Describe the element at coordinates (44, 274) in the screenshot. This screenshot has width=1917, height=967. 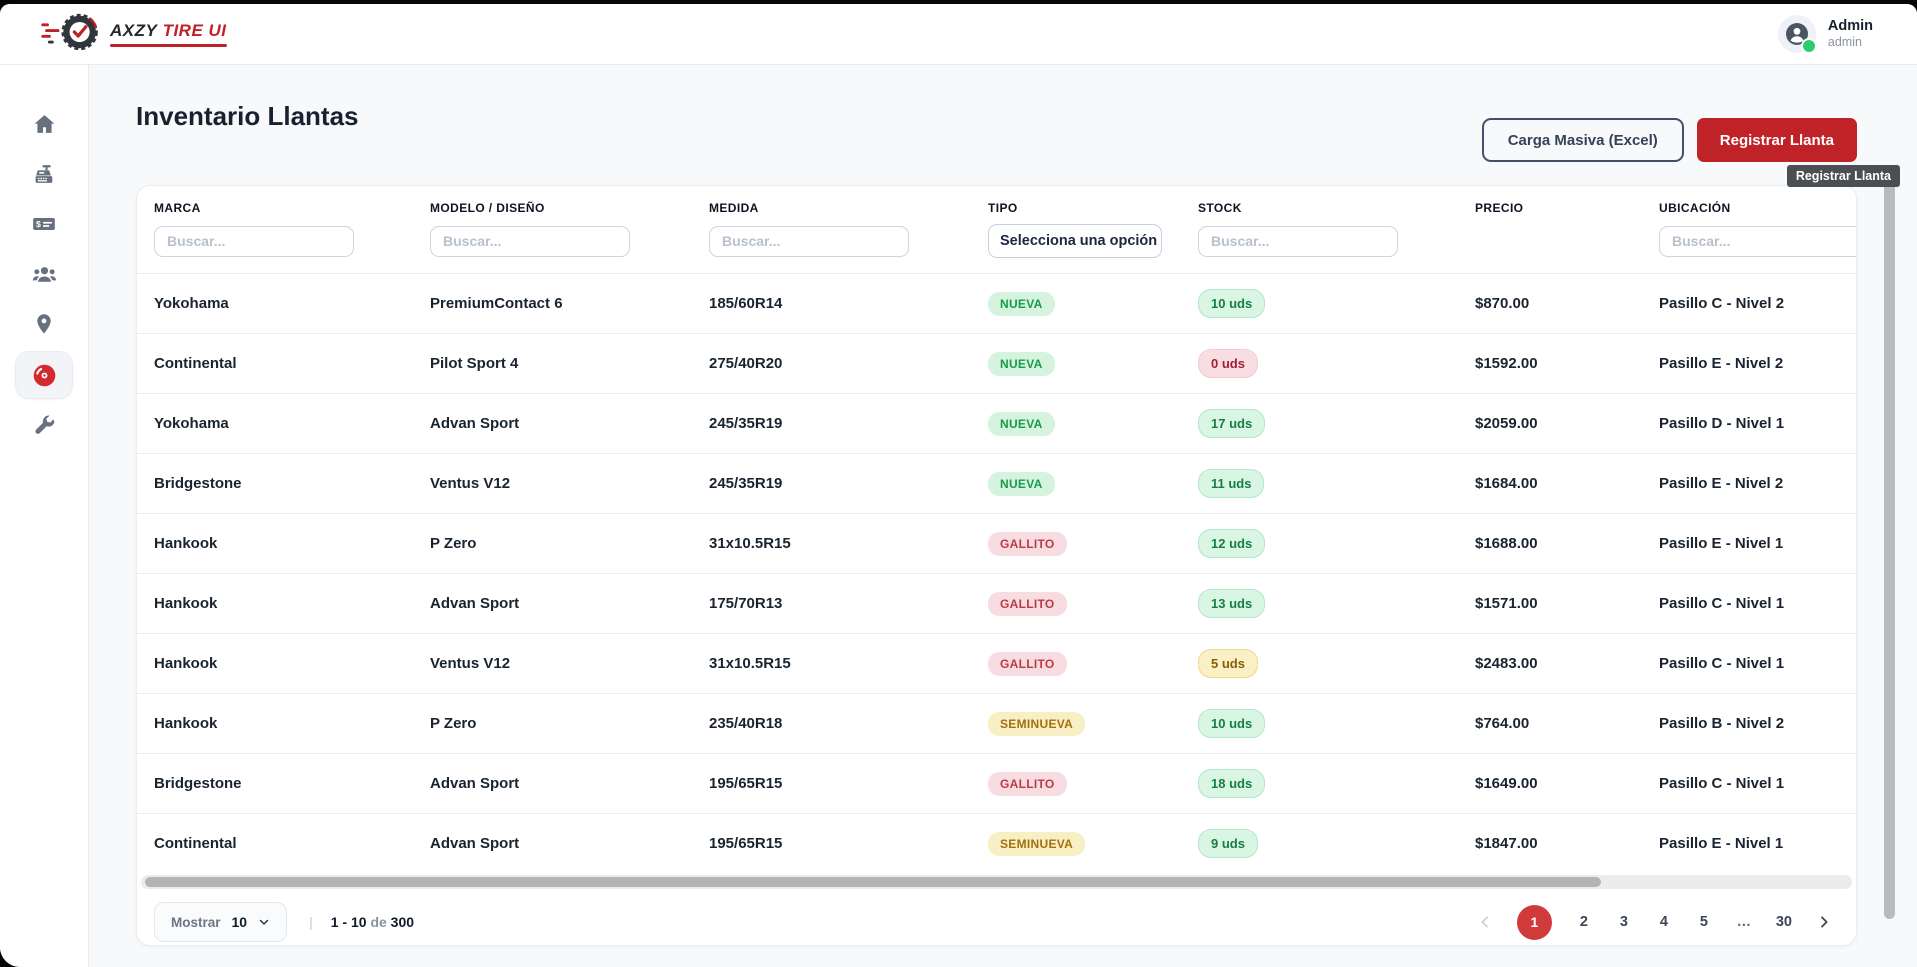
I see `sidebar-item-customers` at that location.